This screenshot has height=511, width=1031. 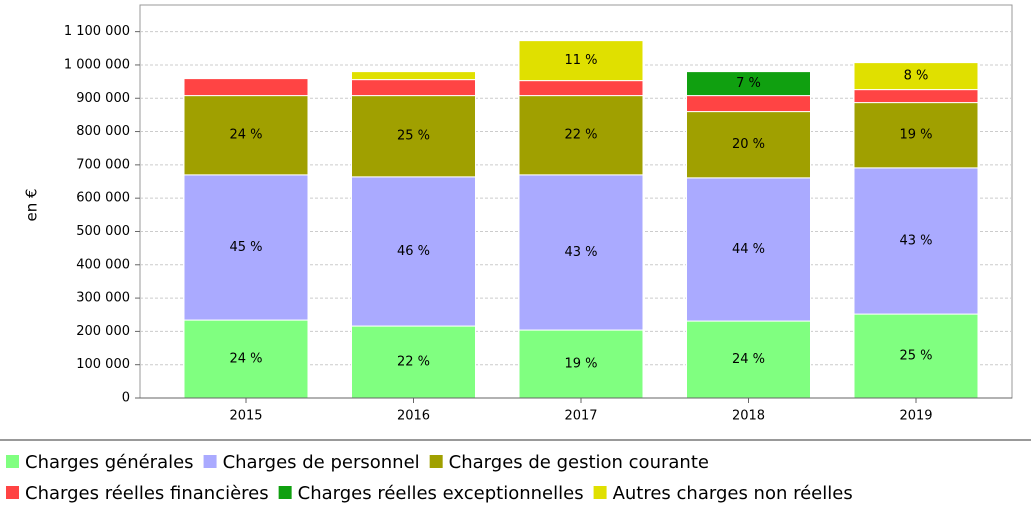 What do you see at coordinates (103, 264) in the screenshot?
I see `y-tick-label: 400 000` at bounding box center [103, 264].